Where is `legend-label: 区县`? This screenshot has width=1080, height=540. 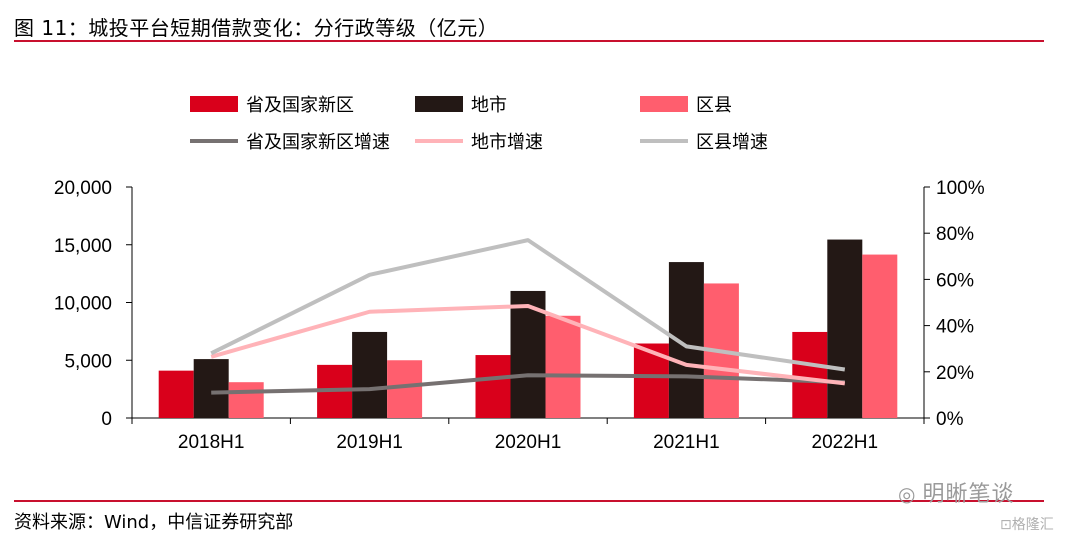
legend-label: 区县 is located at coordinates (714, 105).